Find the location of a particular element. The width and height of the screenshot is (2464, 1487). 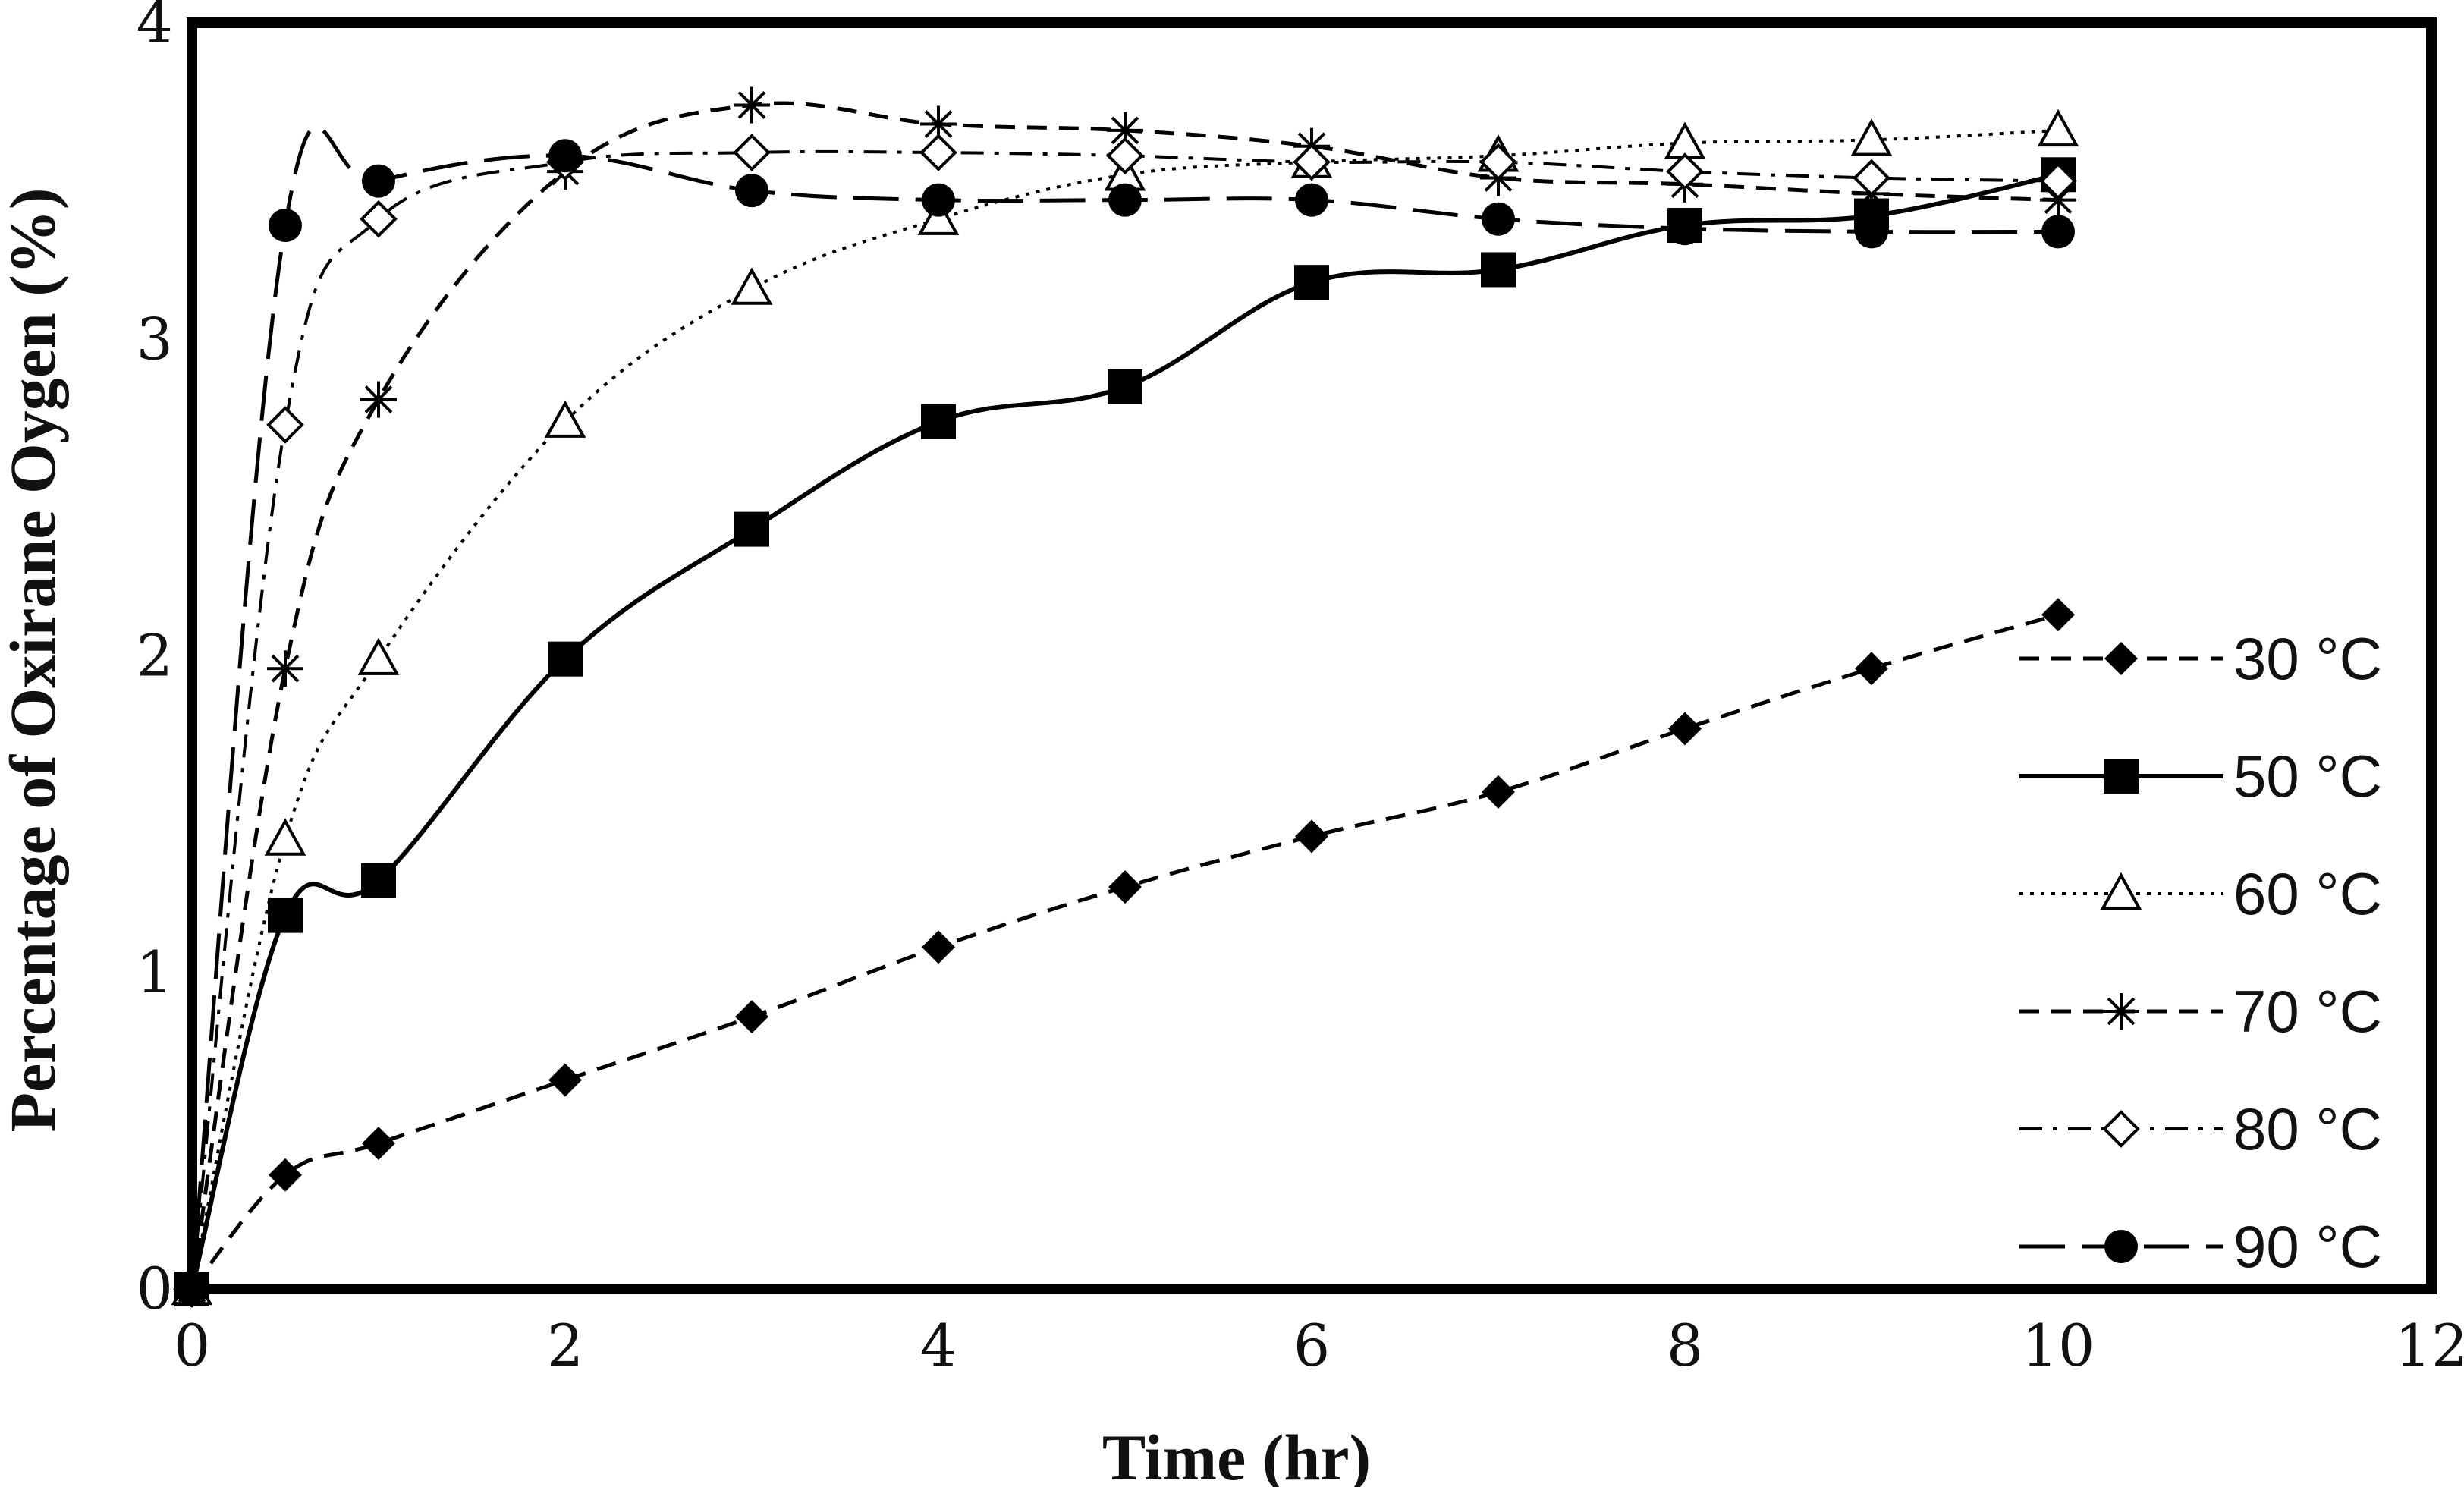

y-tick-label: 0 is located at coordinates (155, 1288).